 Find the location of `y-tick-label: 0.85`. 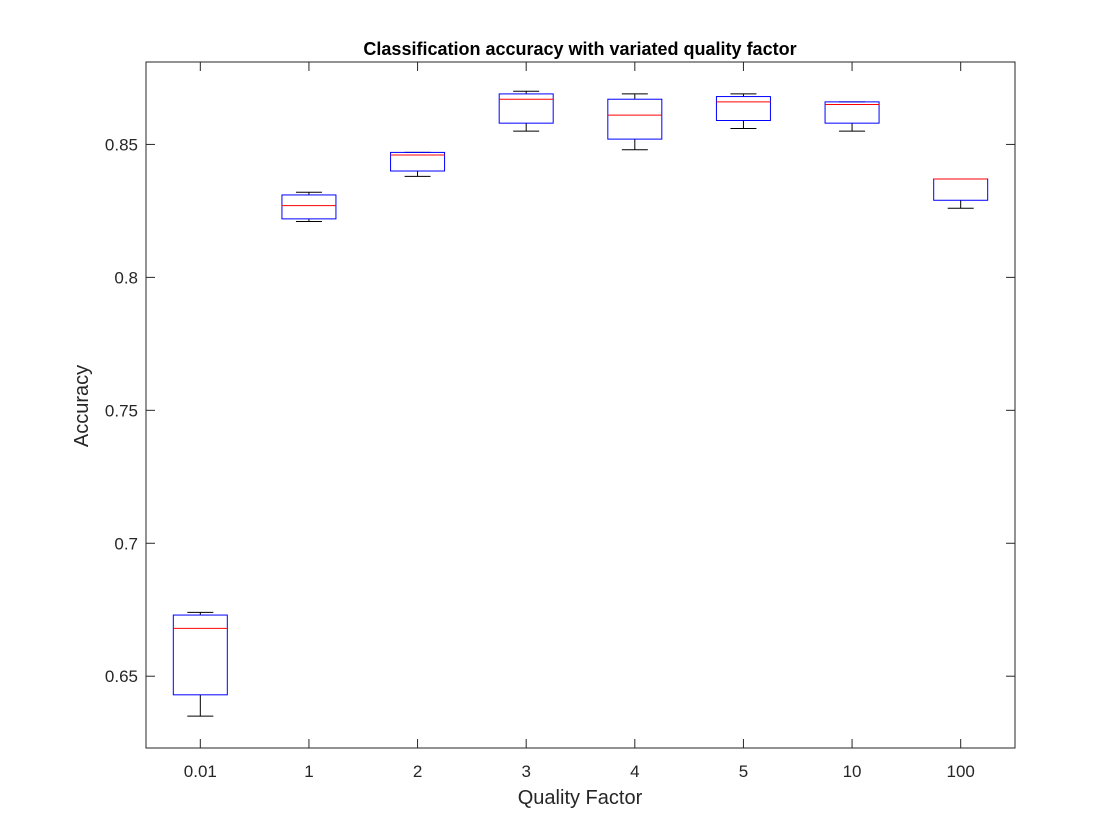

y-tick-label: 0.85 is located at coordinates (121, 144).